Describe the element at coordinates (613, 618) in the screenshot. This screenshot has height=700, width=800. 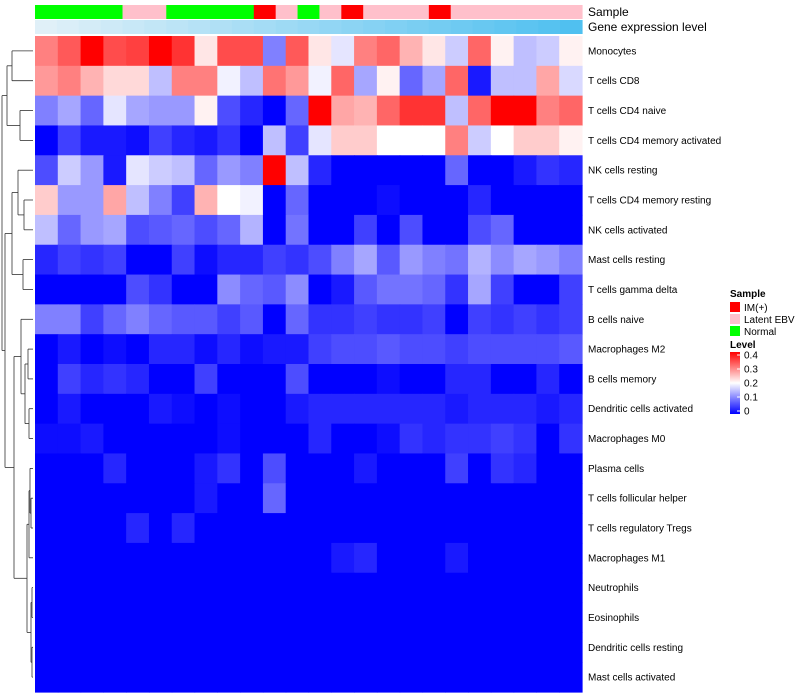
I see `row-label: Eosinophils` at that location.